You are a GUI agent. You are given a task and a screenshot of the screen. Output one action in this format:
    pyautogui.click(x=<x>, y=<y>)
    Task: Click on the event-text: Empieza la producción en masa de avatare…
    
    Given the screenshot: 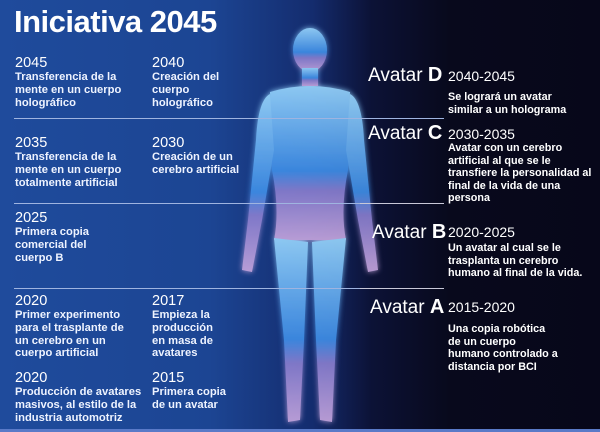 What is the action you would take?
    pyautogui.click(x=182, y=334)
    